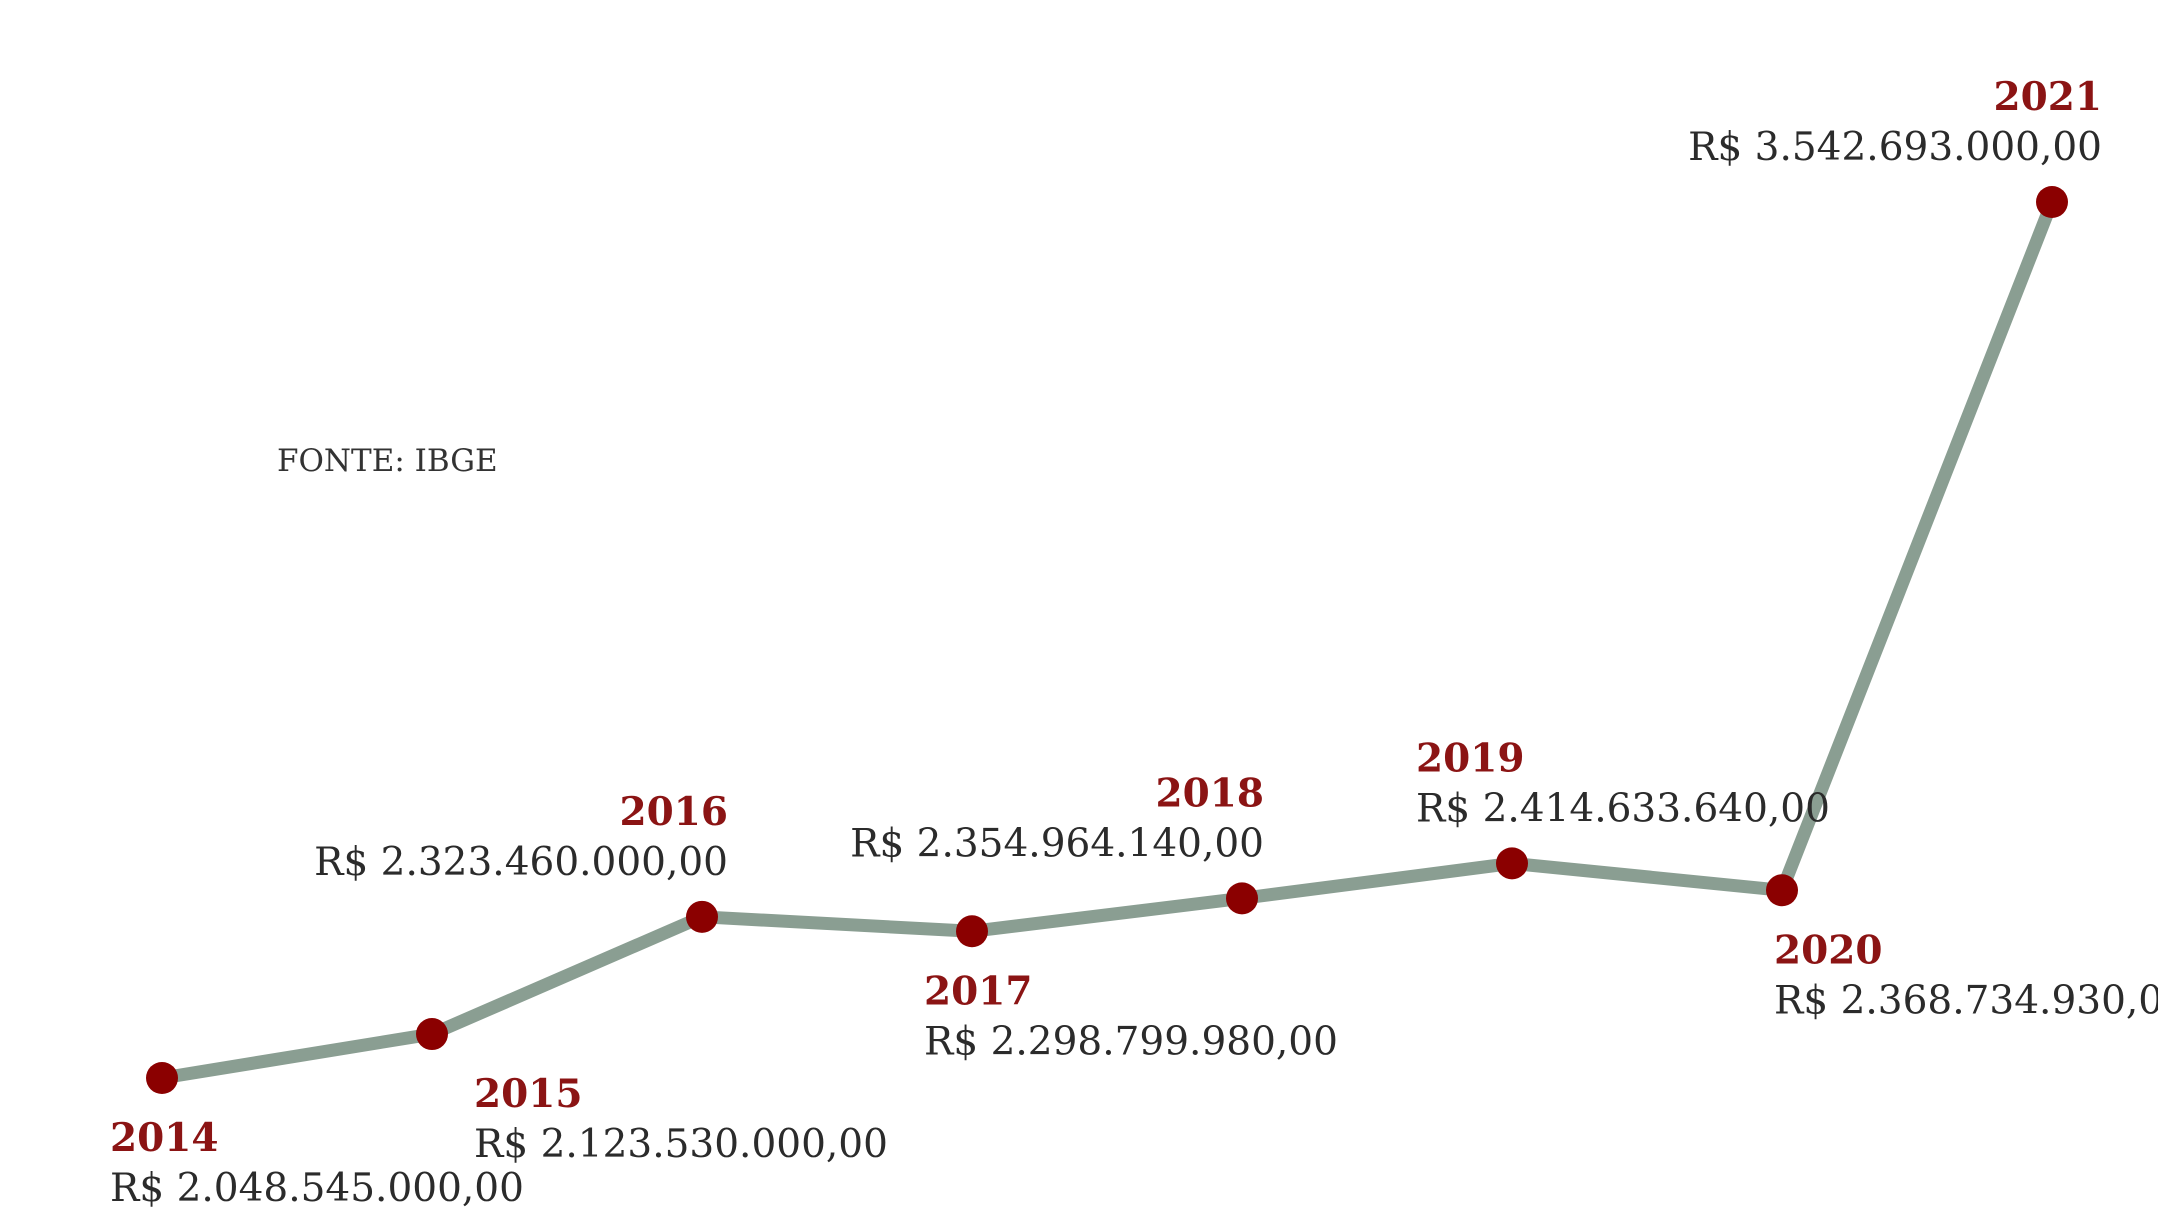 The width and height of the screenshot is (2158, 1223). What do you see at coordinates (1057, 843) in the screenshot?
I see `value-label-2018: R$ 2.354.964.140,00` at bounding box center [1057, 843].